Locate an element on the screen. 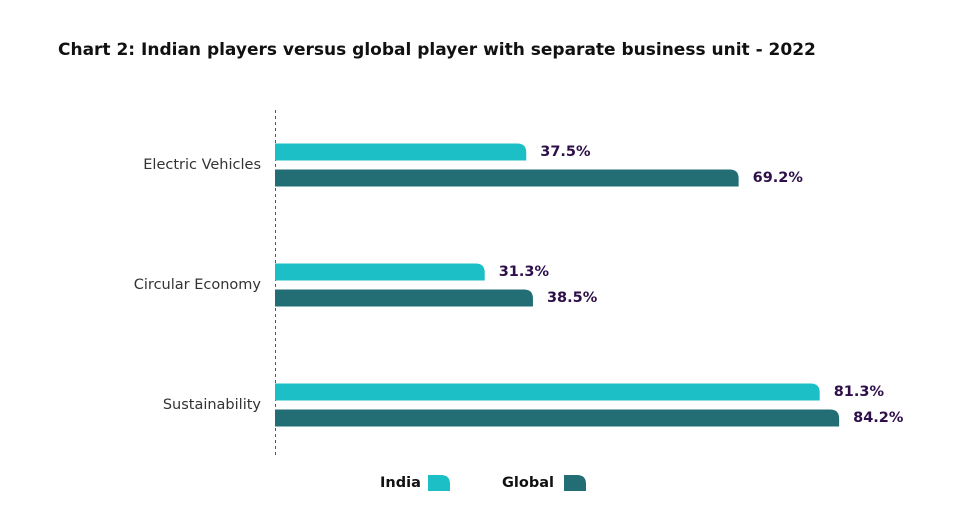 This screenshot has height=522, width=960. value-label-india-electric-vehicles: 37.5% is located at coordinates (565, 152).